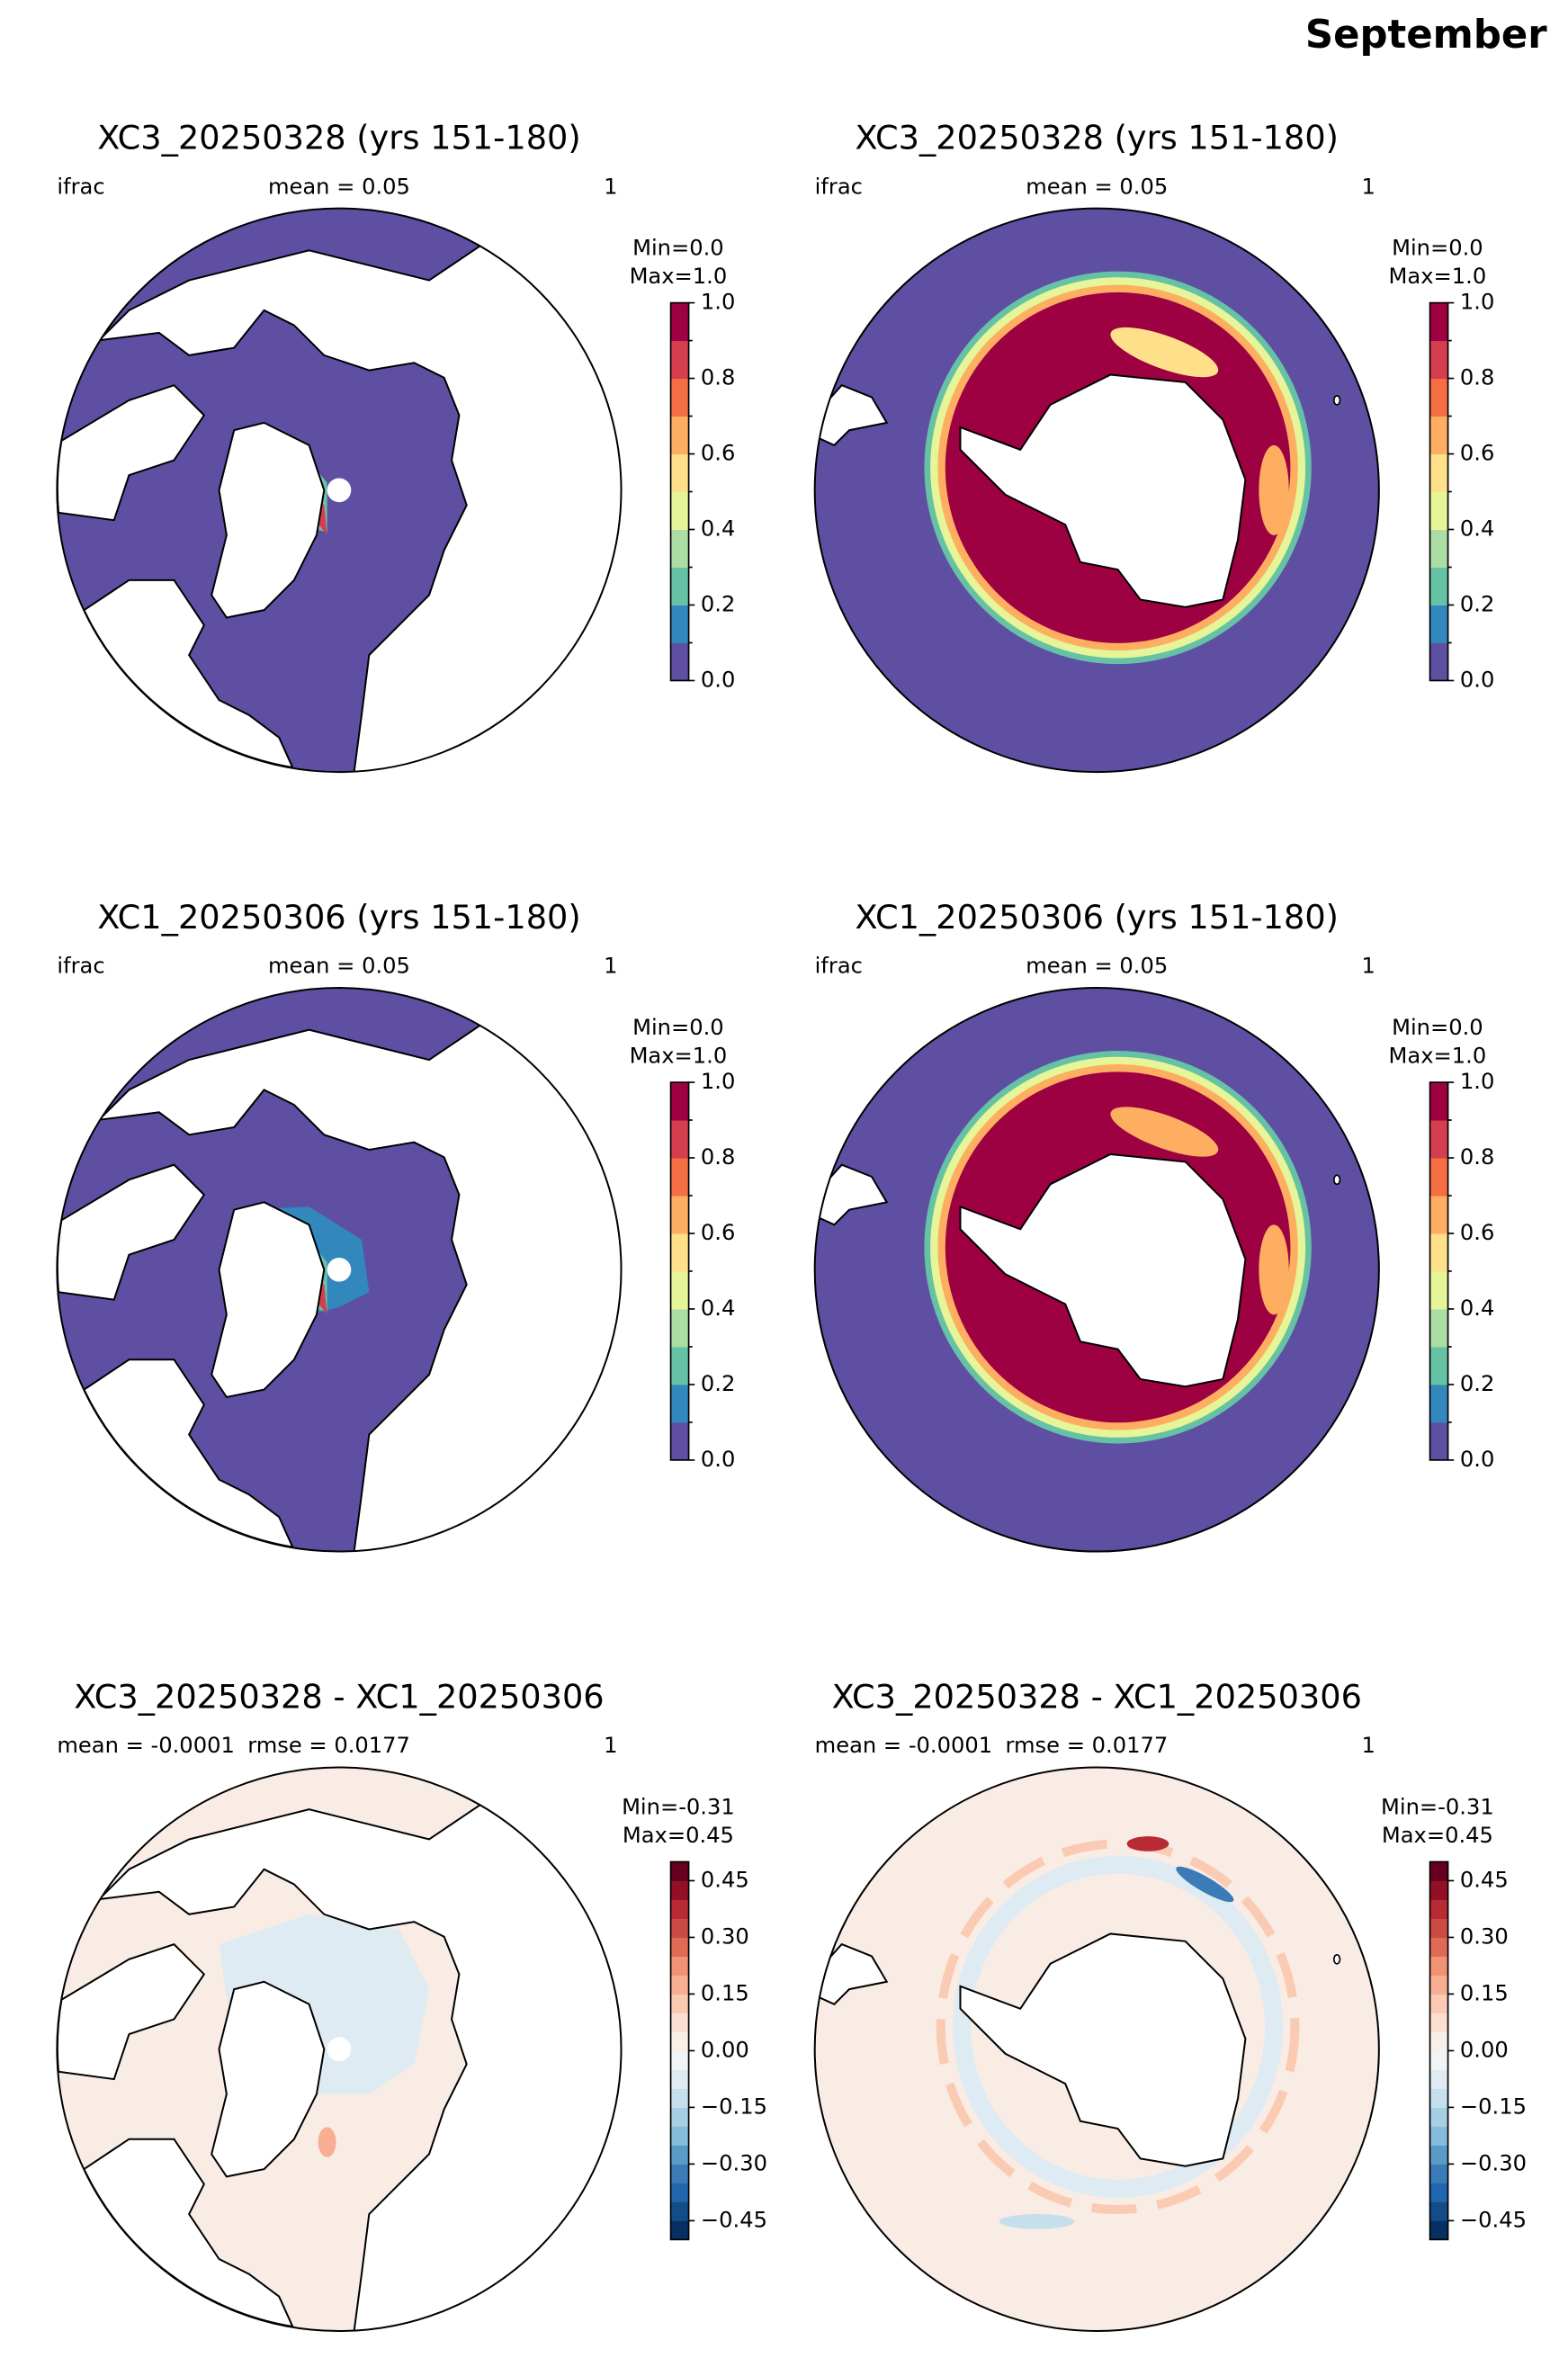 This screenshot has width=1568, height=2358. Describe the element at coordinates (1336, 400) in the screenshot. I see `island` at that location.